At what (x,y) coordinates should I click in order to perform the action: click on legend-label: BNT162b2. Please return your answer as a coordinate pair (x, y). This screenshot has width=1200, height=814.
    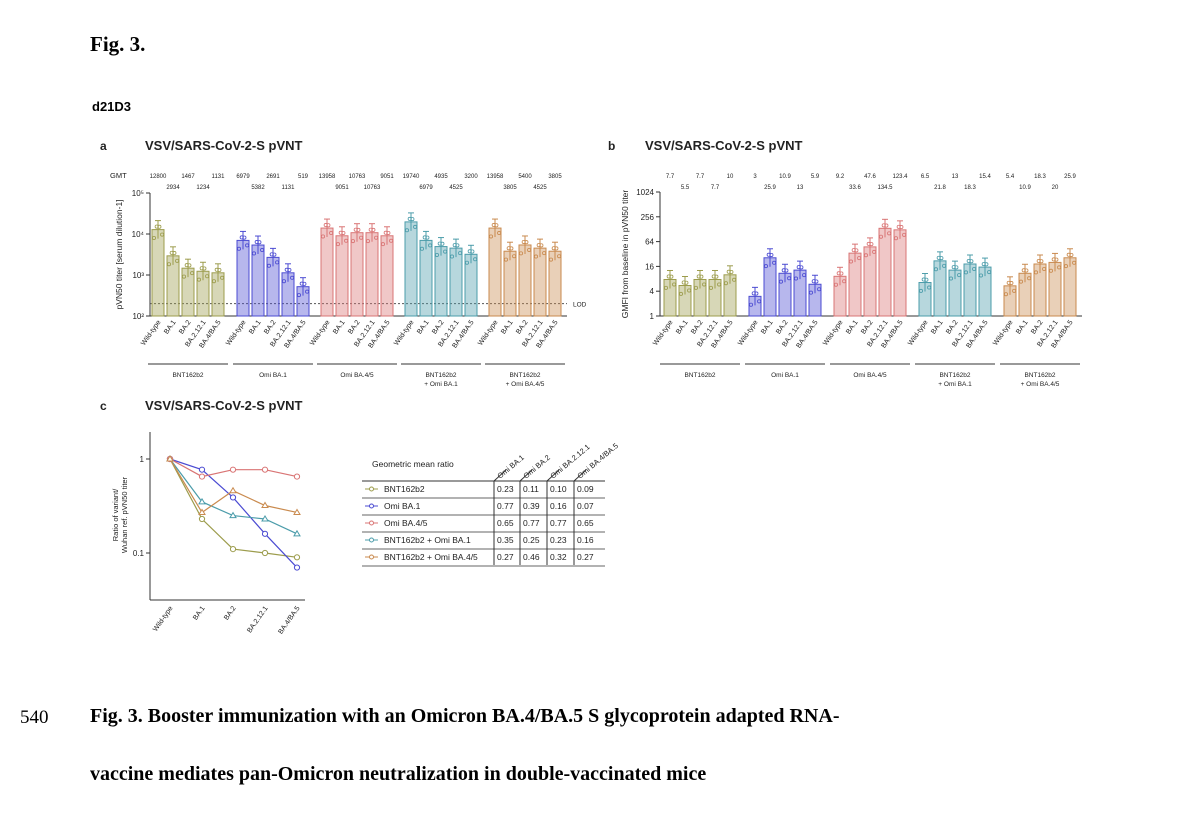
    Looking at the image, I should click on (404, 489).